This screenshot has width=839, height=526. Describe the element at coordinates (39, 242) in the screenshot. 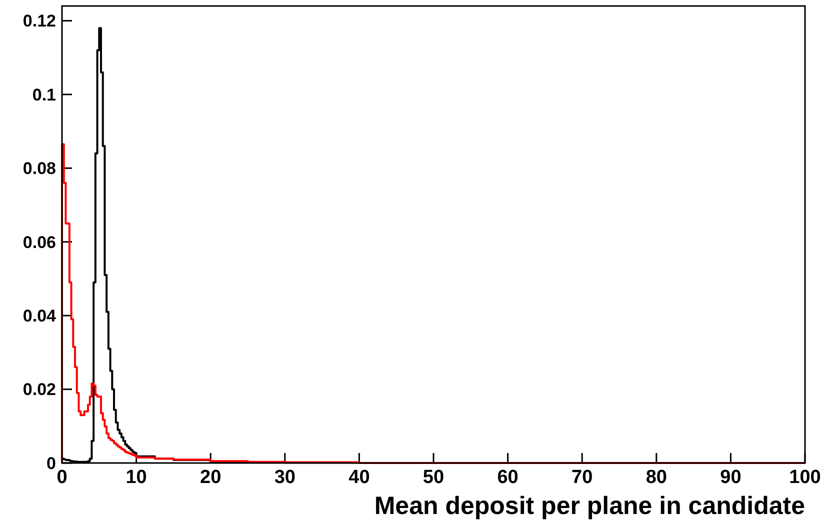

I see `y-tick-label: 0.06` at that location.